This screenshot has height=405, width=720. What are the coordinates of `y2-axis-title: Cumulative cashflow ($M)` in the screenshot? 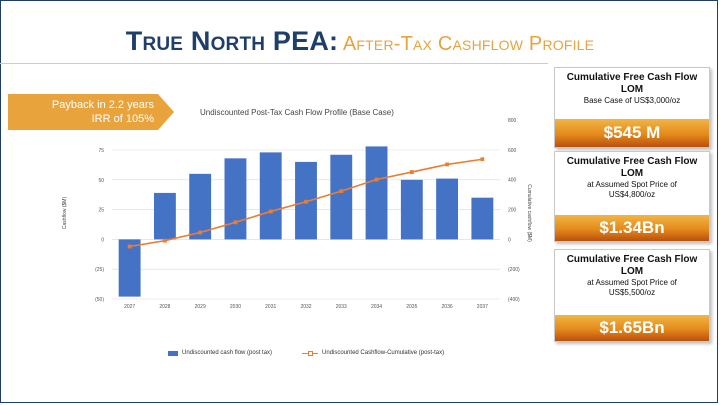 It's located at (529, 213).